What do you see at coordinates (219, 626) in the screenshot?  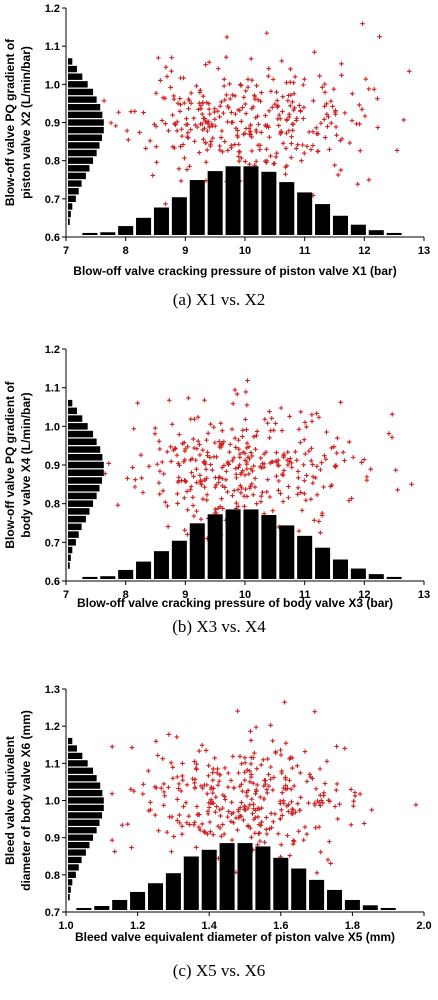 I see `caption-b: (b) X3 vs. X4` at bounding box center [219, 626].